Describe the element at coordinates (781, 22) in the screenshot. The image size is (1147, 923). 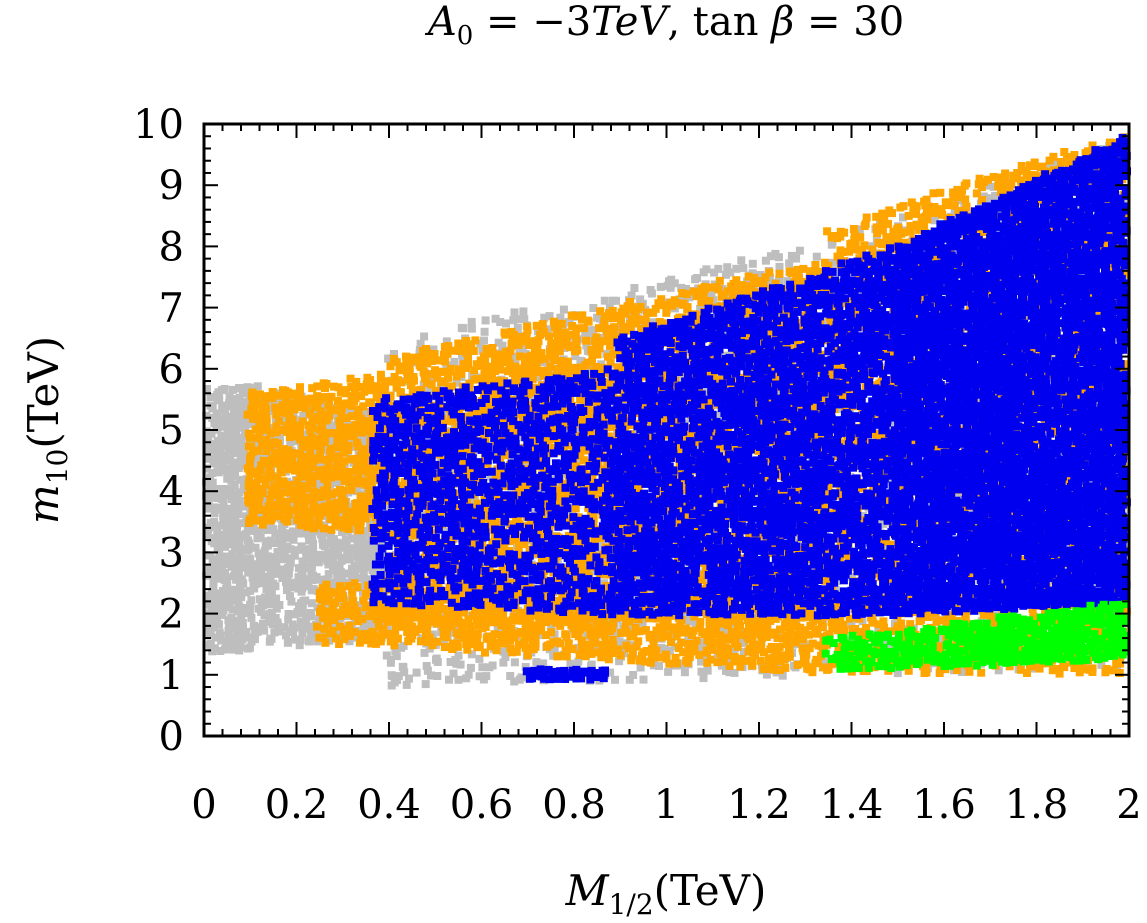
I see `title-beta: β` at that location.